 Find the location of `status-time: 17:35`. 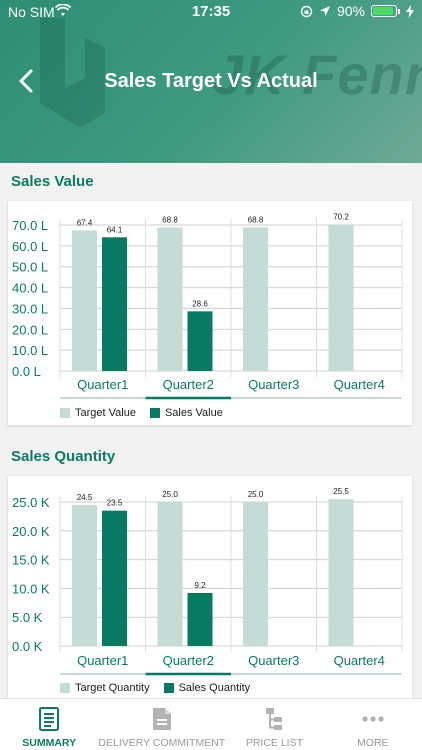

status-time: 17:35 is located at coordinates (211, 11).